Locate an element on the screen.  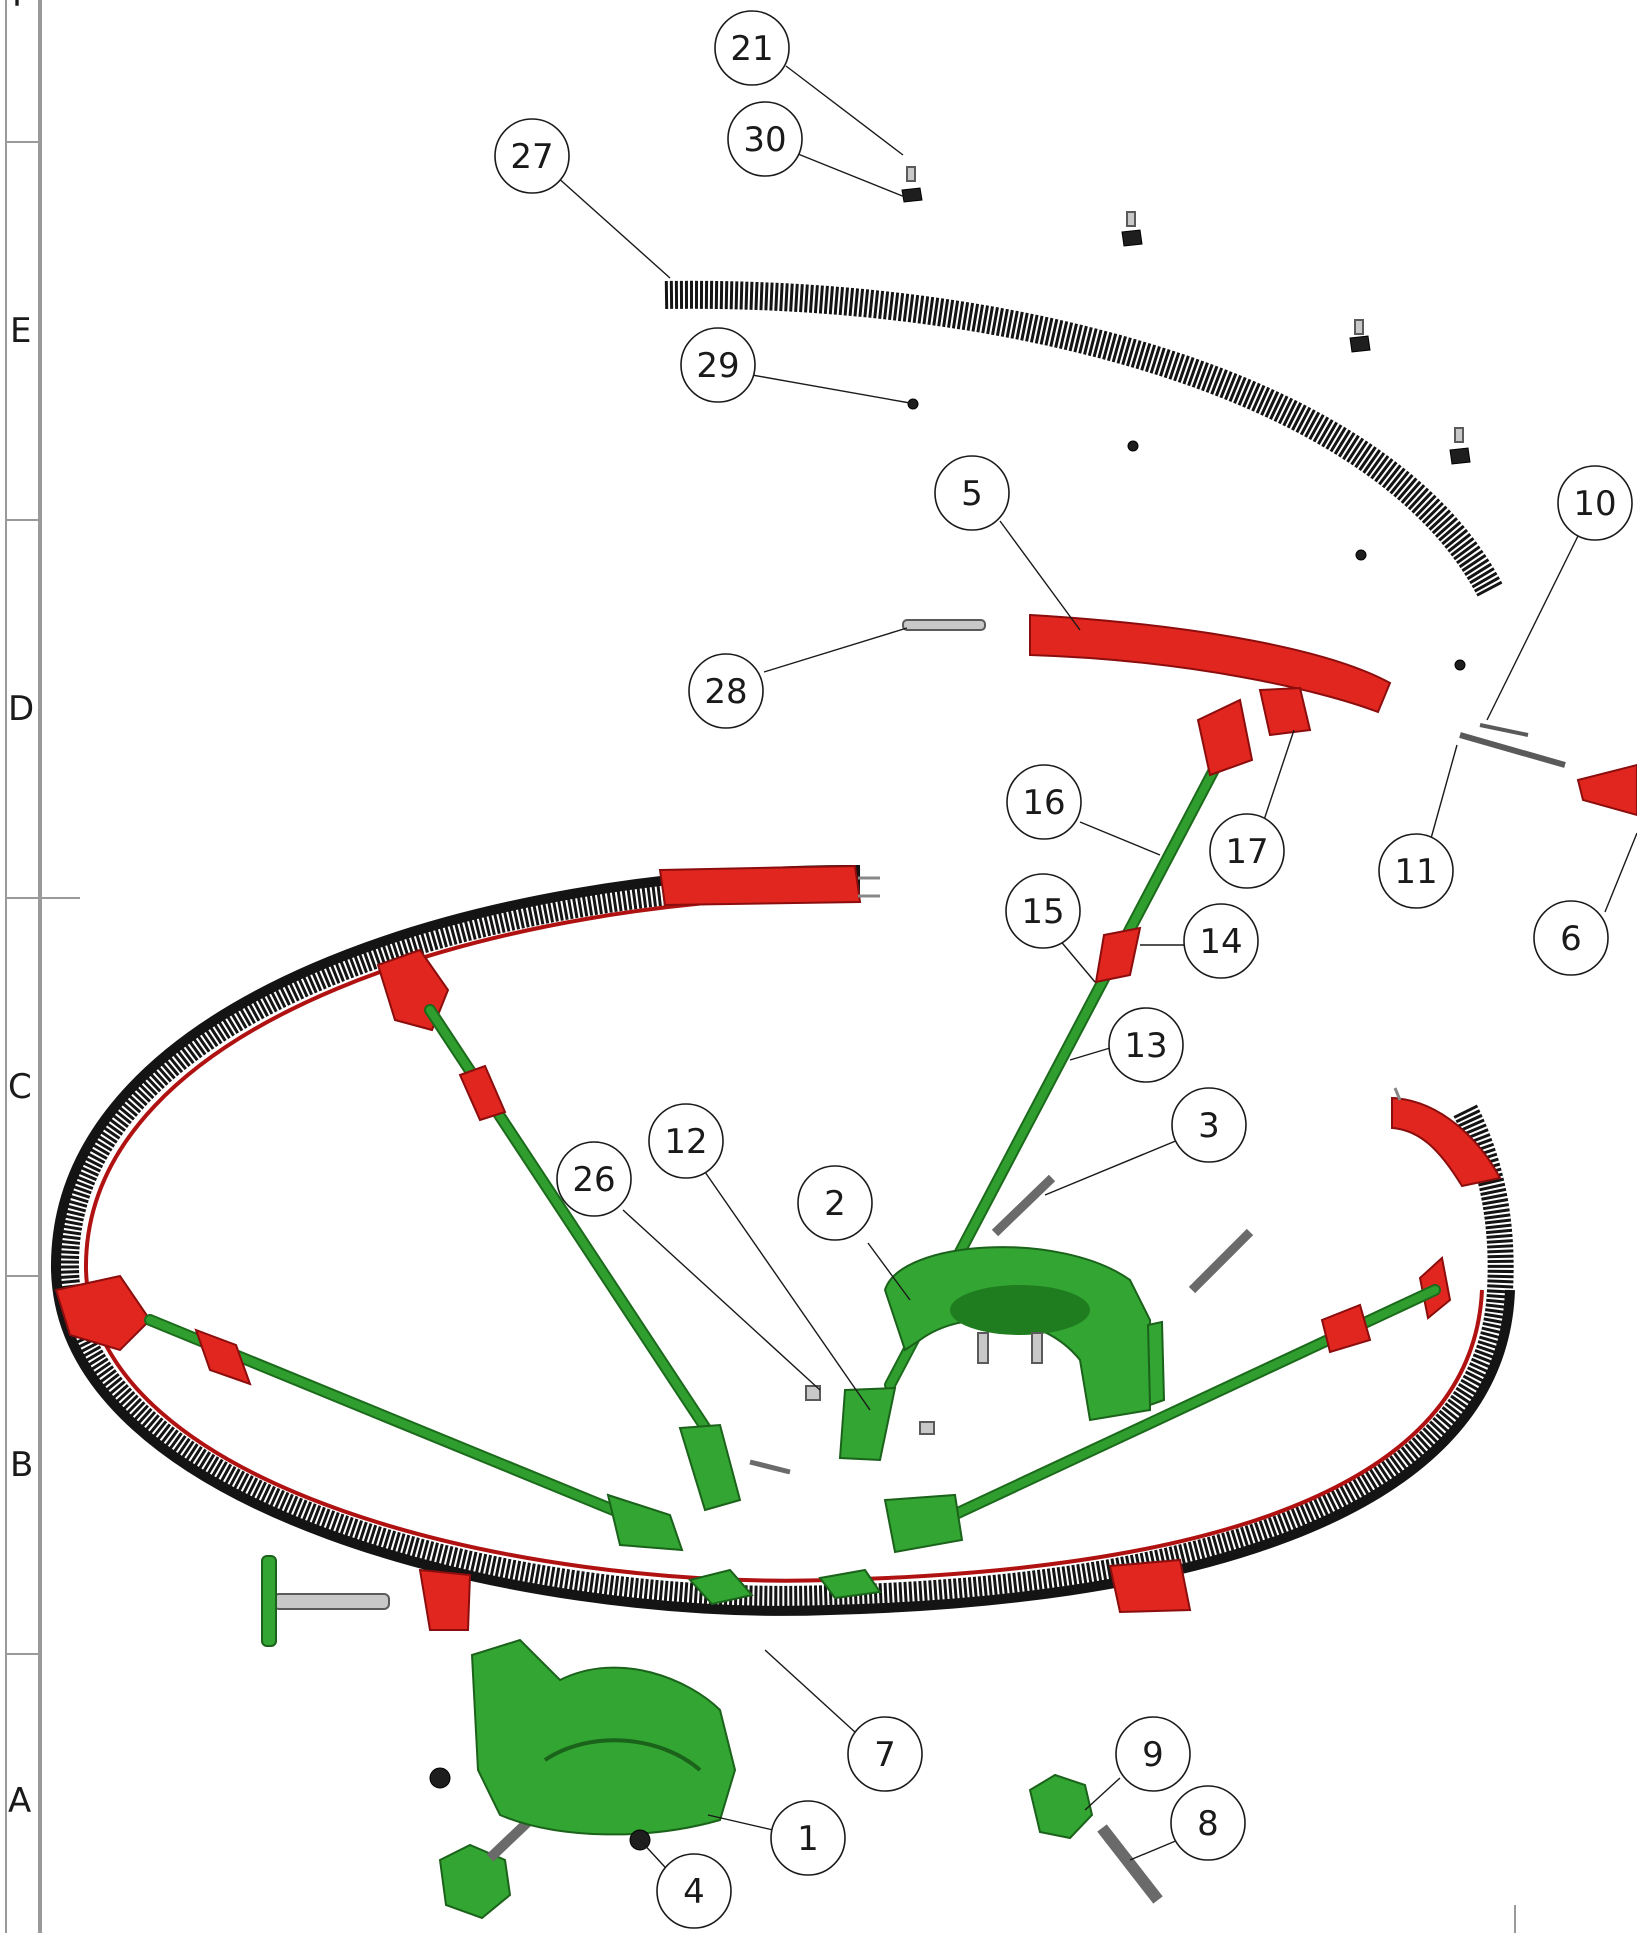
balloon-8-label: 8 is located at coordinates (1208, 1824).